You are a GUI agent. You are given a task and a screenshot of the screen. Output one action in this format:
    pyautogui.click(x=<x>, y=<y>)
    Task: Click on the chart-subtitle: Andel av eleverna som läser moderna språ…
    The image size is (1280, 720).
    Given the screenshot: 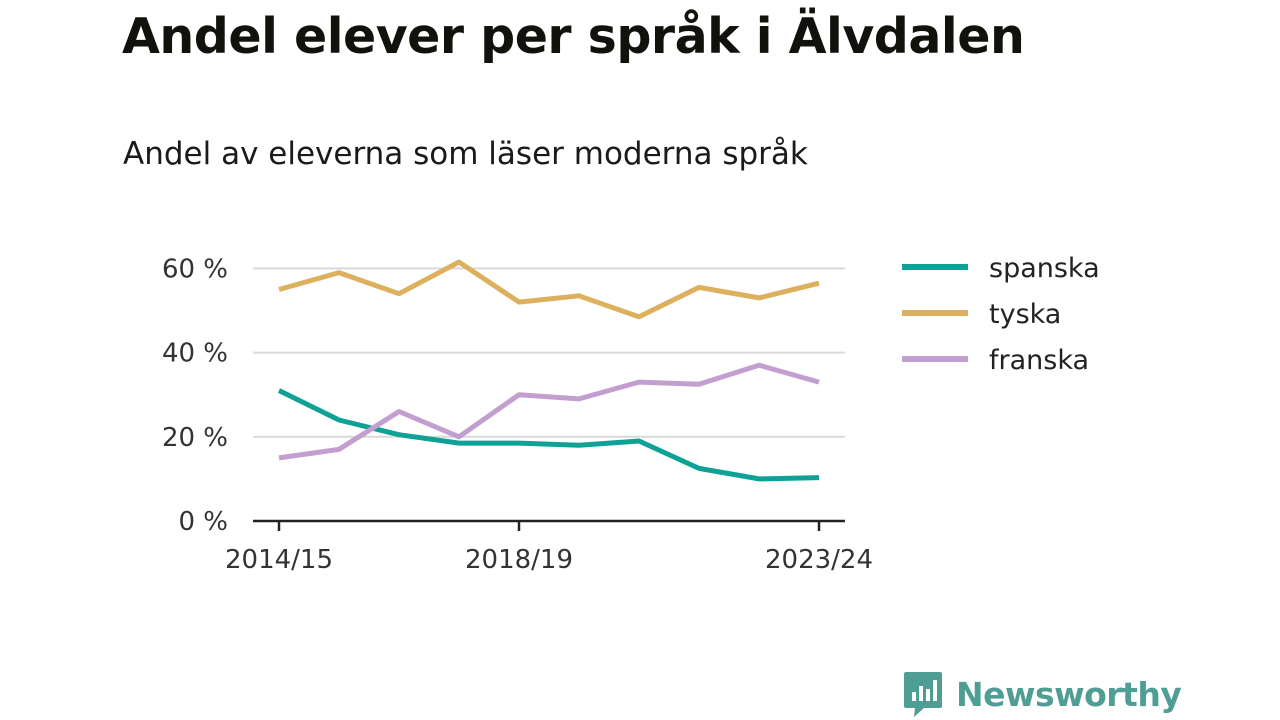 What is the action you would take?
    pyautogui.click(x=465, y=154)
    